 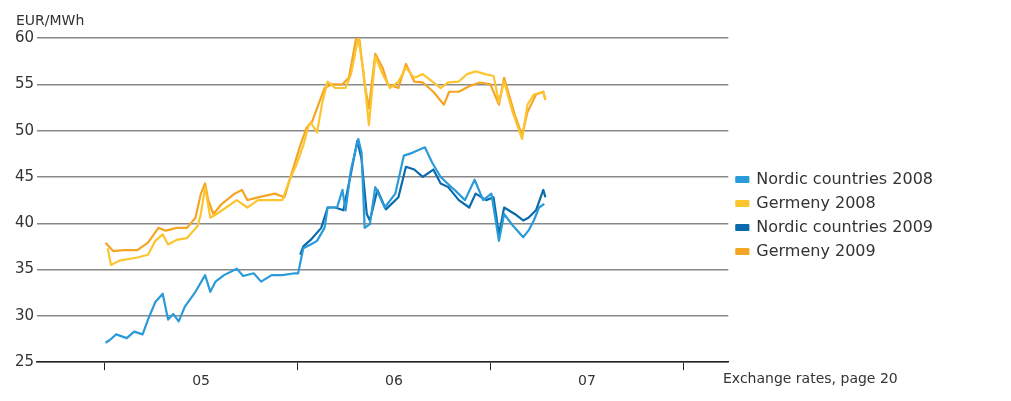 I want to click on legend-label: Nordic countries 2009, so click(x=844, y=226).